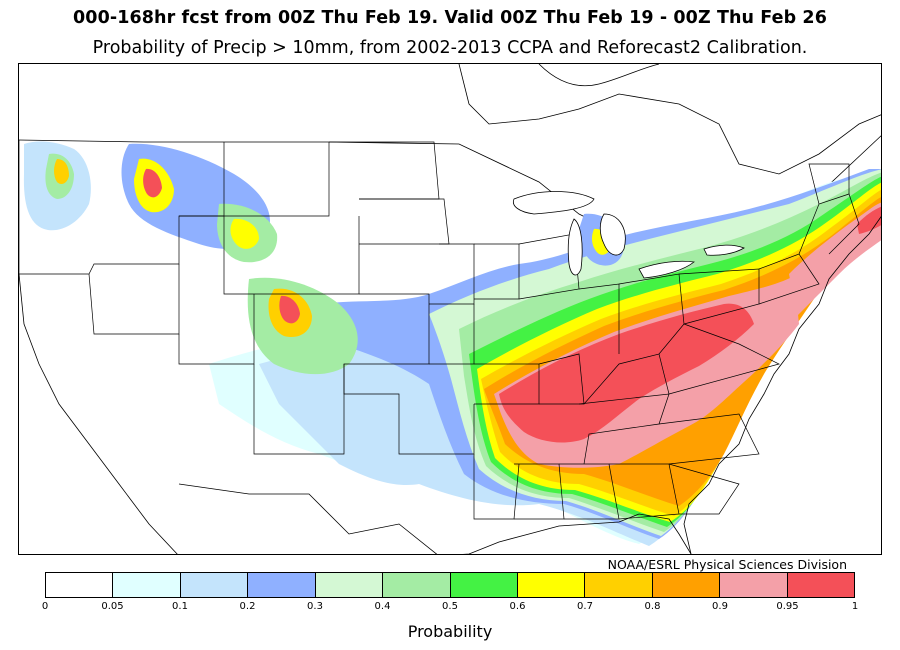  Describe the element at coordinates (787, 606) in the screenshot. I see `colorbar-tick-label: 0.95` at that location.